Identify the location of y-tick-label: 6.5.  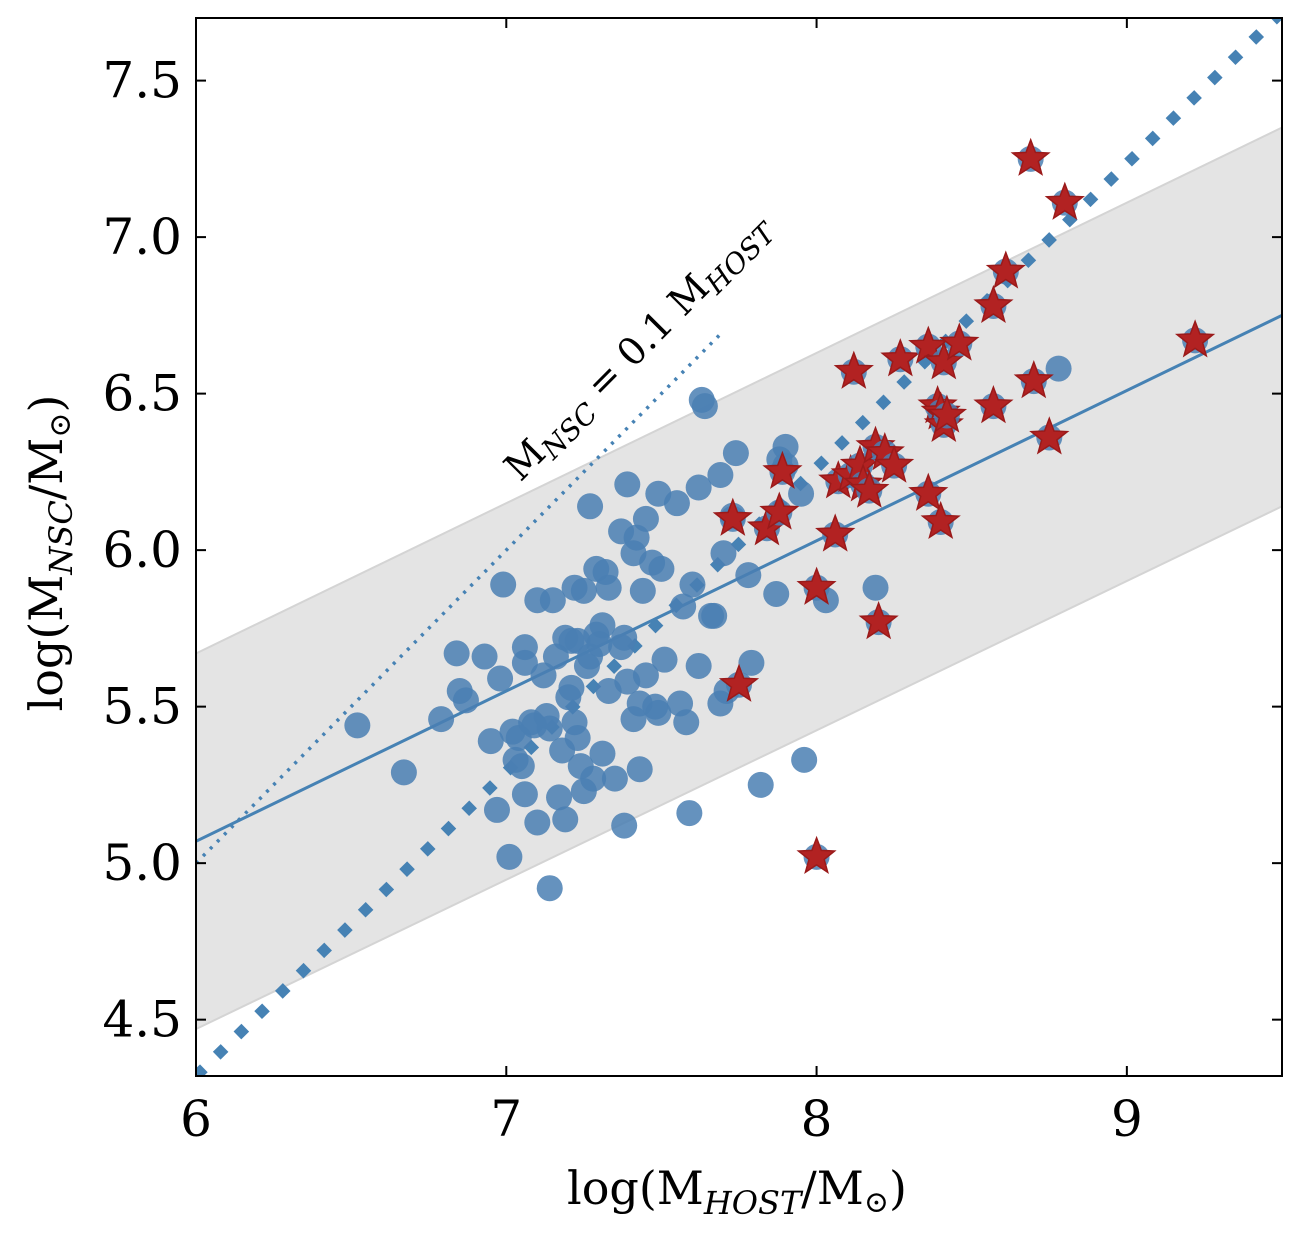
(142, 394).